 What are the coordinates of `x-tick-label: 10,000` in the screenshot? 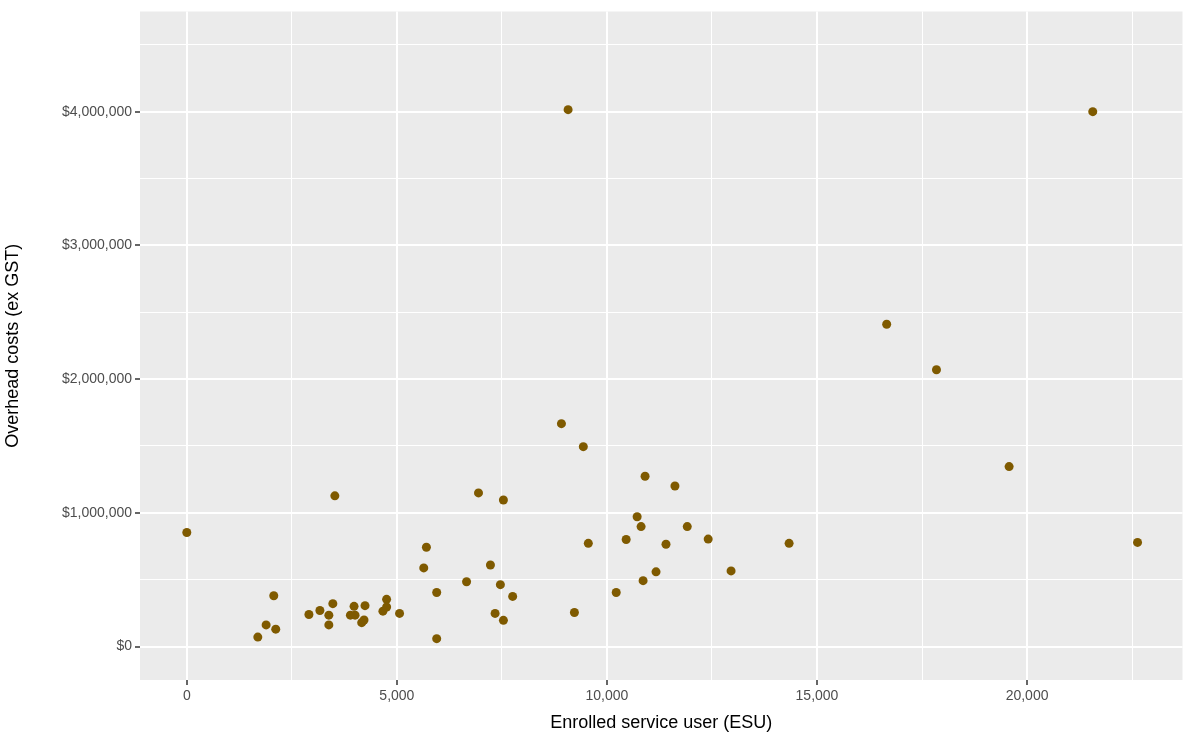 It's located at (607, 695).